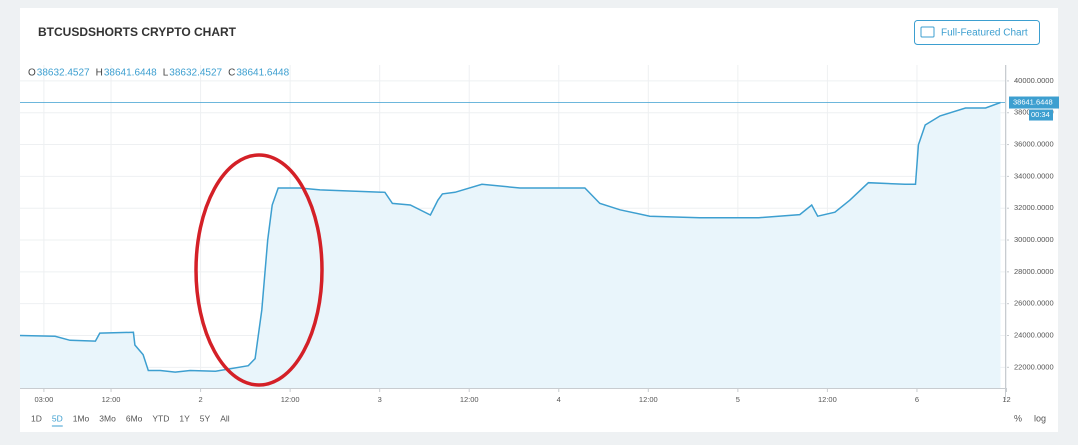  I want to click on countdown-box, so click(1041, 115).